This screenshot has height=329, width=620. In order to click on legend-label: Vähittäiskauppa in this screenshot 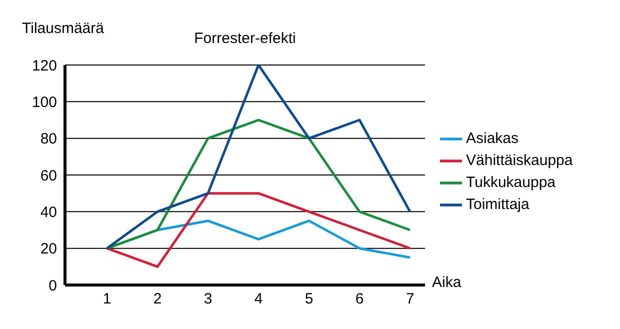, I will do `click(519, 161)`.